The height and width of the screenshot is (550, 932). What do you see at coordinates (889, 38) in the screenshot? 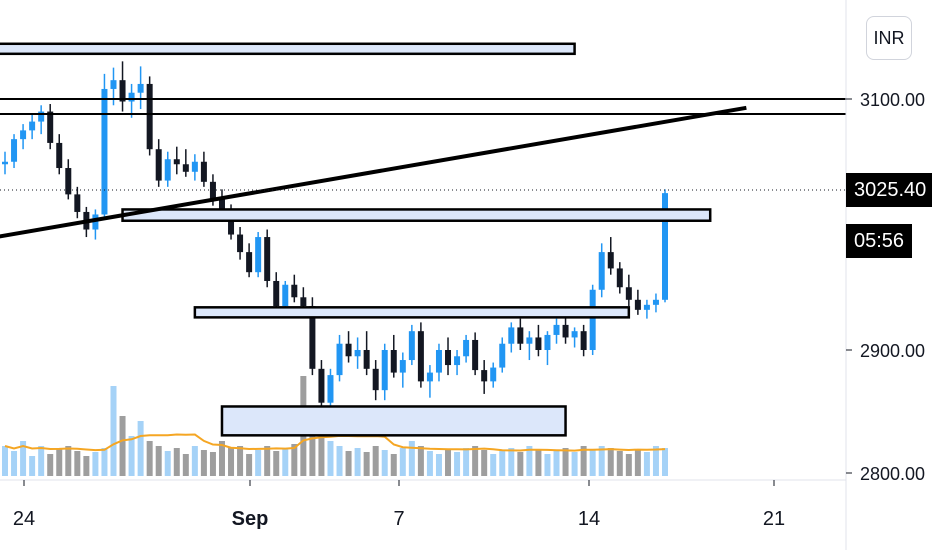
I see `currency-button: INR` at bounding box center [889, 38].